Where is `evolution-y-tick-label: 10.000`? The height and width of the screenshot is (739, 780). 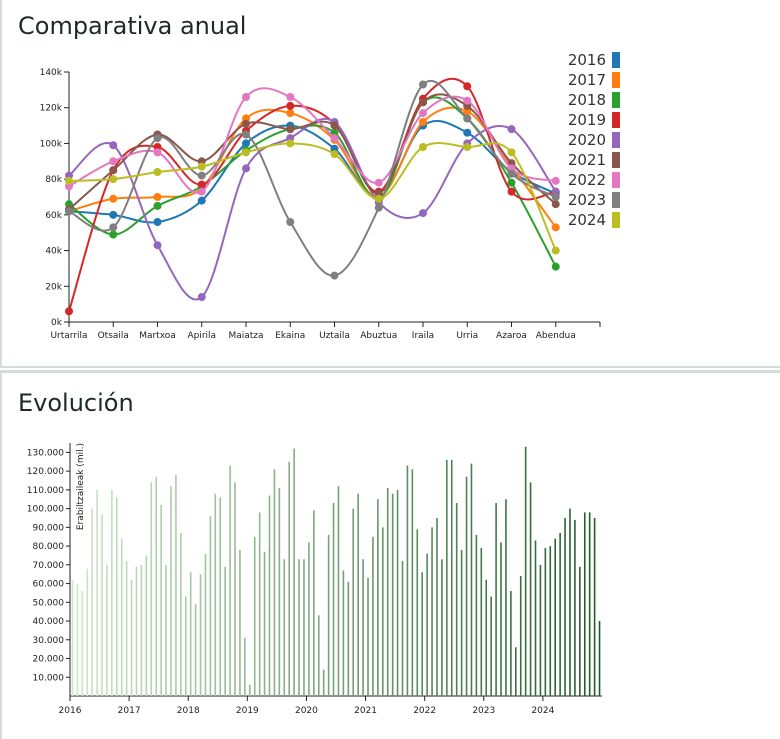 evolution-y-tick-label: 10.000 is located at coordinates (49, 678).